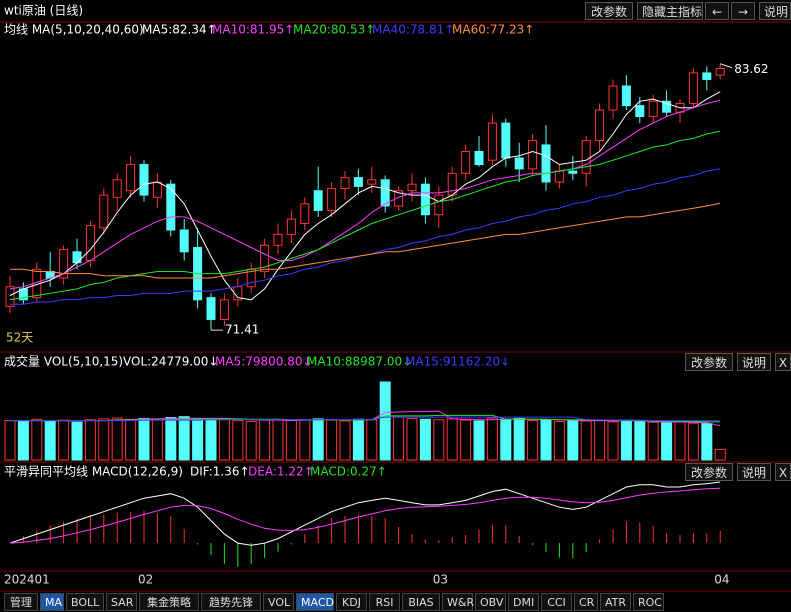  Describe the element at coordinates (586, 602) in the screenshot. I see `indicator-tab: CR` at that location.